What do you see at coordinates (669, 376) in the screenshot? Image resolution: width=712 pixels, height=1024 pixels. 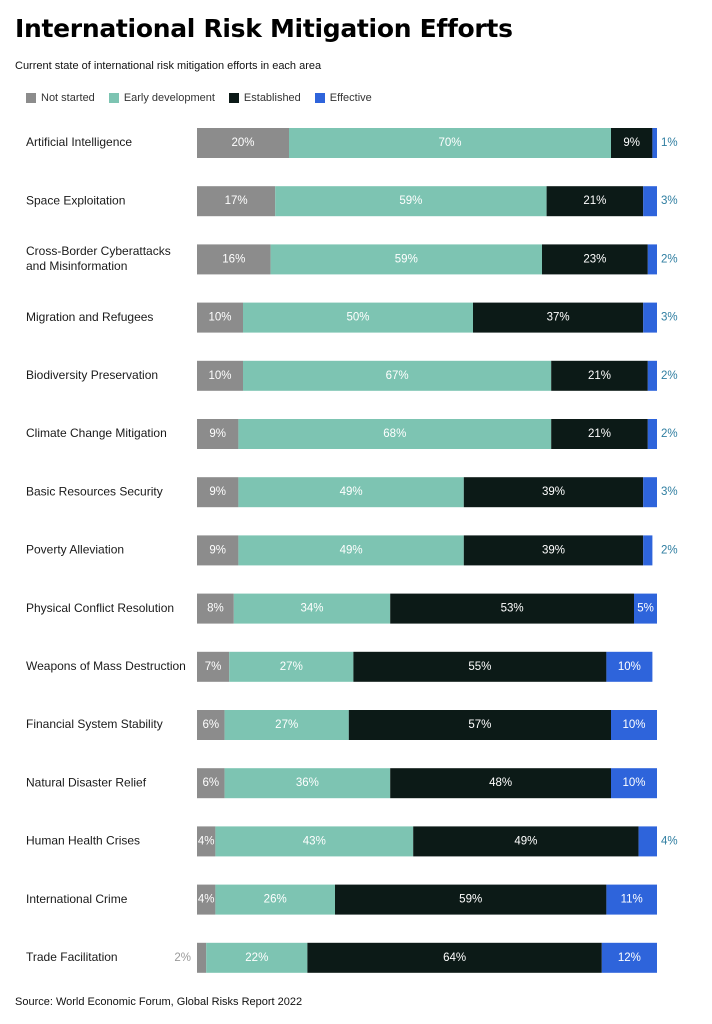 I see `data-label-biodiversity-preservation-effective: 2%` at bounding box center [669, 376].